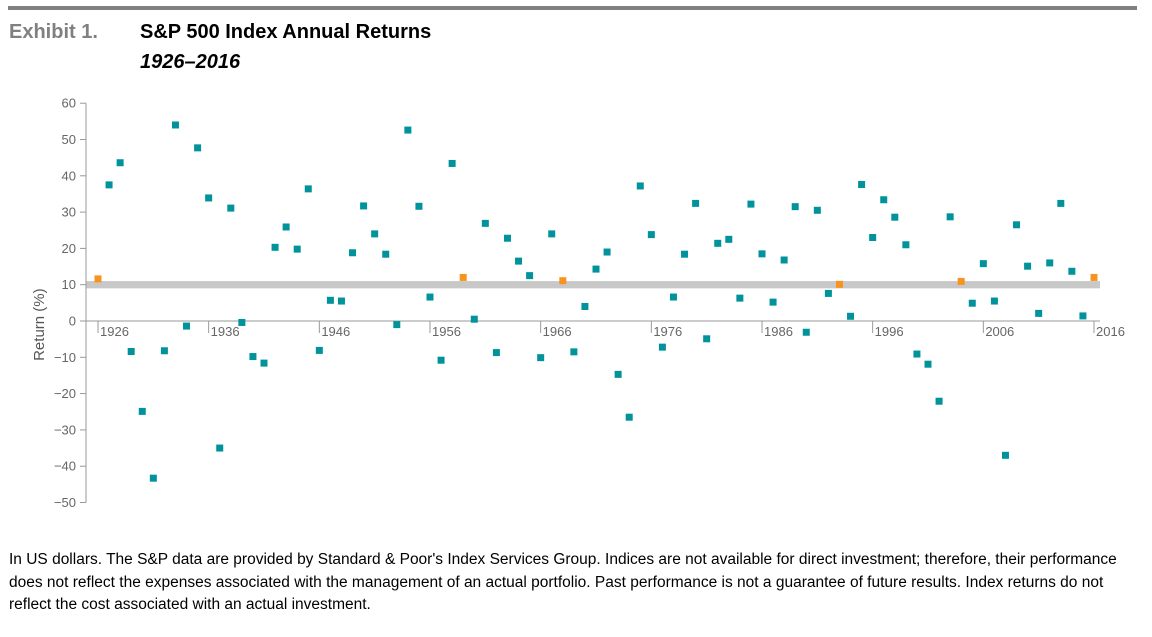 The width and height of the screenshot is (1152, 637). What do you see at coordinates (999, 331) in the screenshot?
I see `x-tick-label: 2006` at bounding box center [999, 331].